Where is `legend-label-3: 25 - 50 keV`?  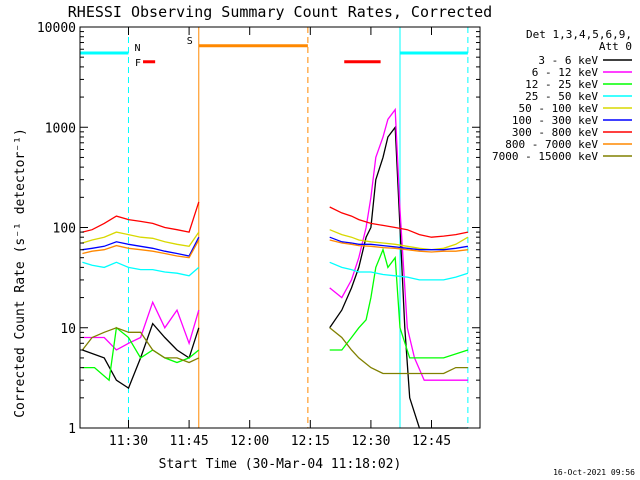 legend-label-3: 25 - 50 keV is located at coordinates (561, 96).